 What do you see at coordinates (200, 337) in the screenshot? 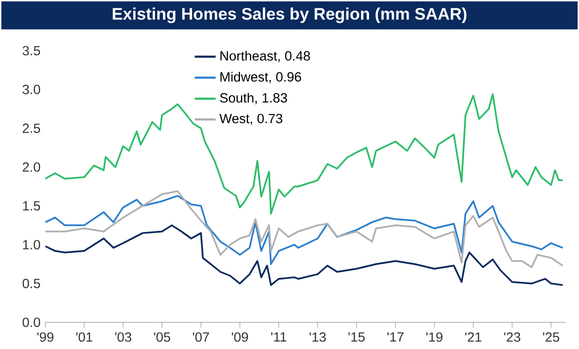
I see `x-tick-label: '07` at bounding box center [200, 337].